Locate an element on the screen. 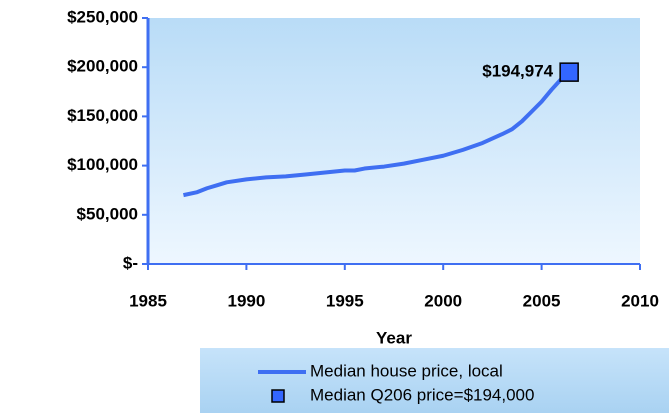 Image resolution: width=669 pixels, height=413 pixels. legend-marker is located at coordinates (278, 396).